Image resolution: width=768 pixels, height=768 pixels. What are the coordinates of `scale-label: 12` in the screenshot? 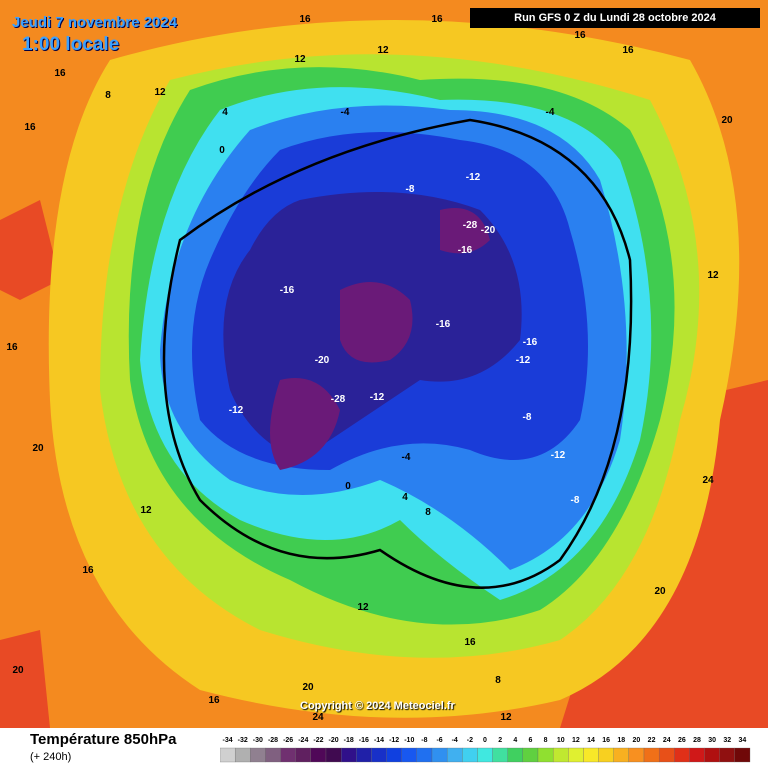 It's located at (576, 740).